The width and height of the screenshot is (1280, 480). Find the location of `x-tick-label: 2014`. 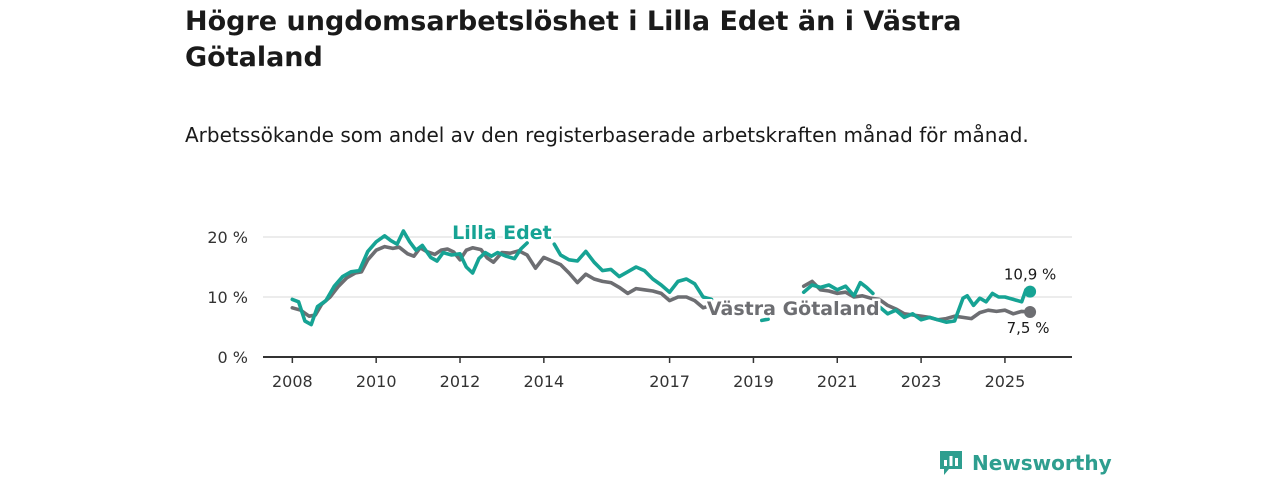

x-tick-label: 2014 is located at coordinates (543, 381).